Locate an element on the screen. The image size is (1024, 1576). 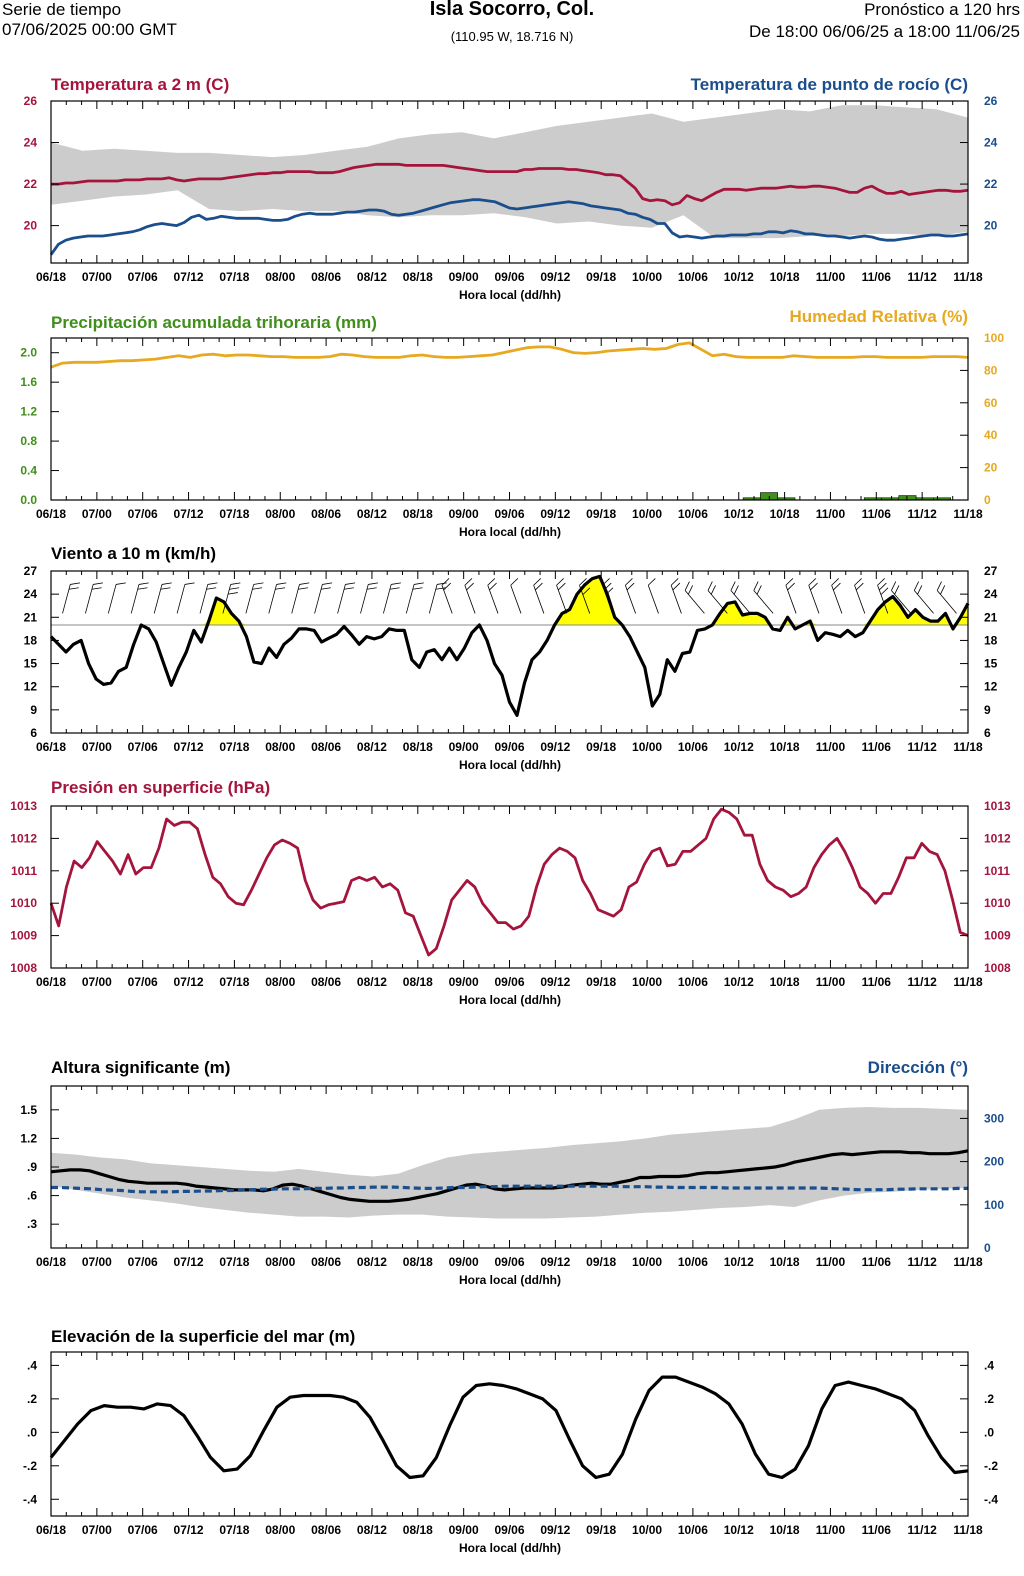
x-tick-label: 06/18 is located at coordinates (51, 514).